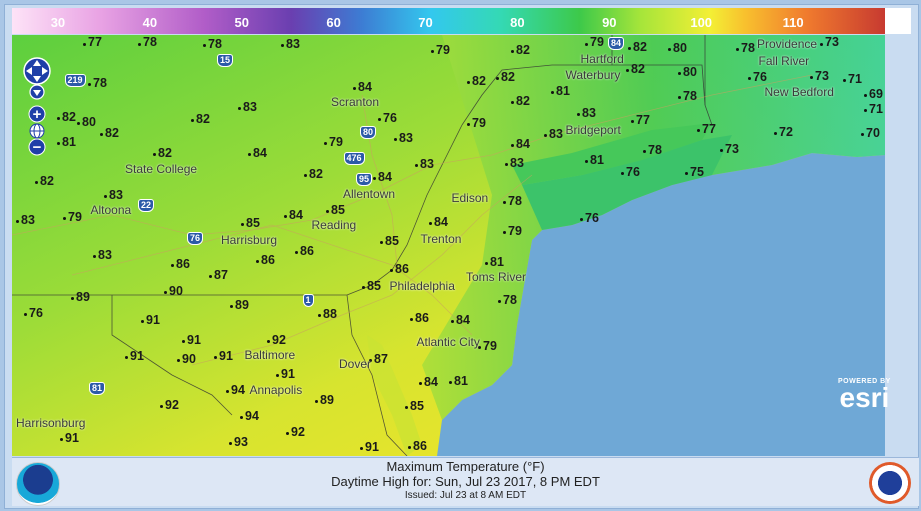 This screenshot has height=511, width=921. What do you see at coordinates (238, 441) in the screenshot?
I see `temperature-label: 93` at bounding box center [238, 441].